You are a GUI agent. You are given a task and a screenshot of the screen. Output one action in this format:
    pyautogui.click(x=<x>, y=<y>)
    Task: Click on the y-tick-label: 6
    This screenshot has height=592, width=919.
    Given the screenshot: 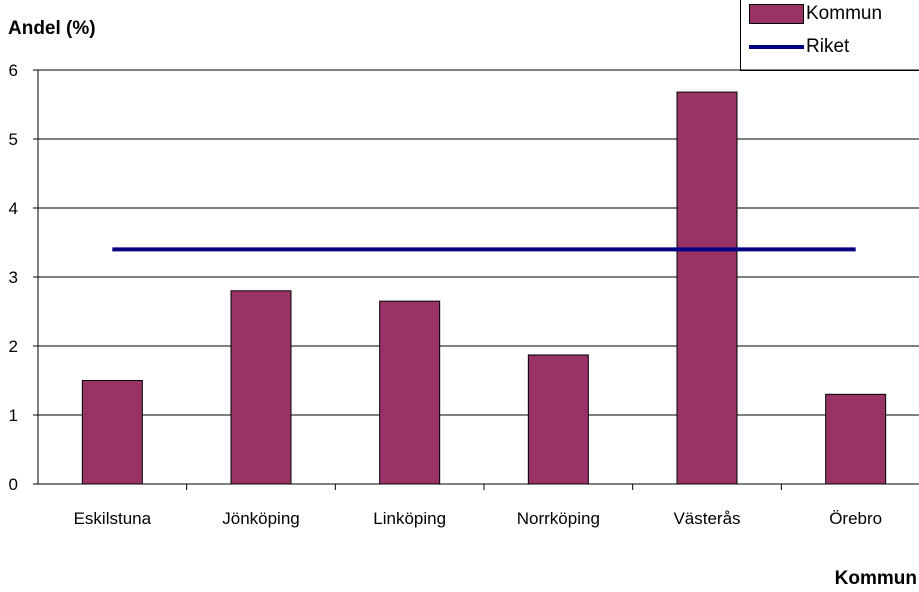 What is the action you would take?
    pyautogui.click(x=13, y=70)
    